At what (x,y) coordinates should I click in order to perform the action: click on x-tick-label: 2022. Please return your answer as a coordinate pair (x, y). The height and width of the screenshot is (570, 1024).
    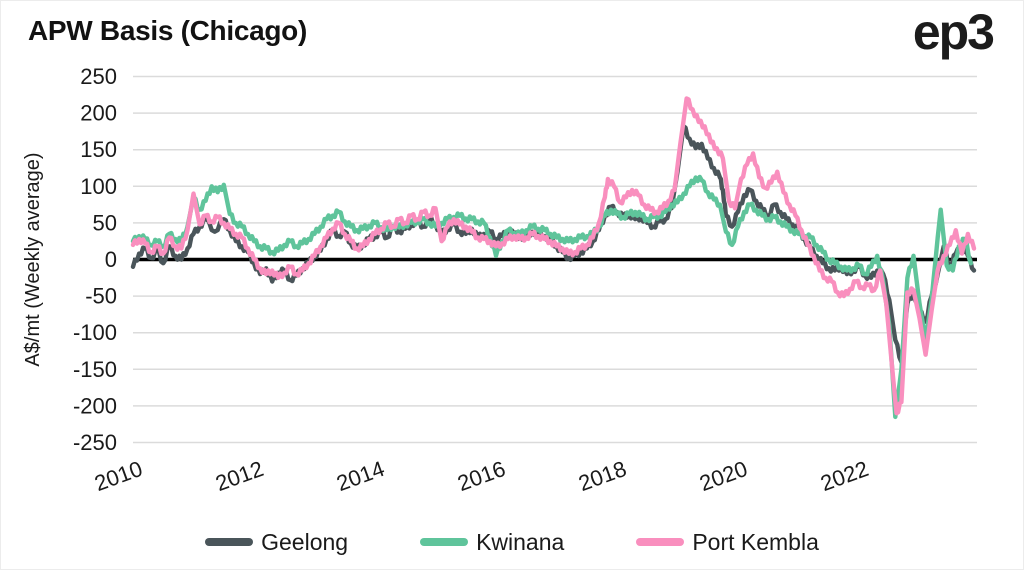
    Looking at the image, I should click on (844, 476).